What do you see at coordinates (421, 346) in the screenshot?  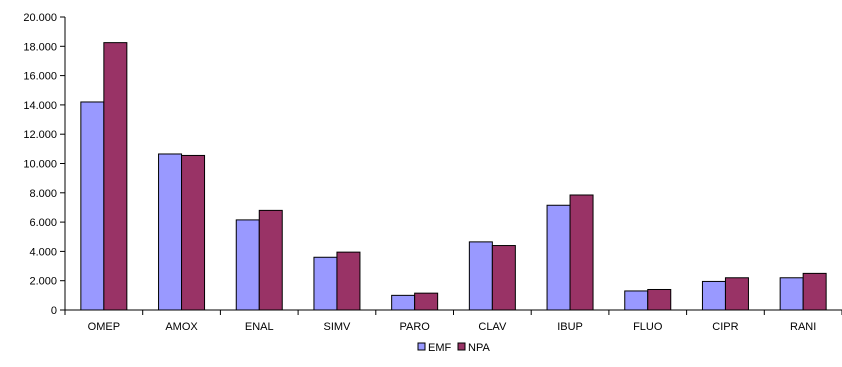 I see `legend-swatch-emf` at bounding box center [421, 346].